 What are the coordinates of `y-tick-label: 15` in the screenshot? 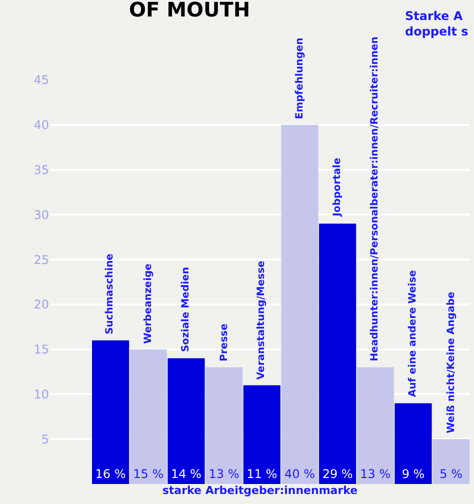 It's located at (41, 349).